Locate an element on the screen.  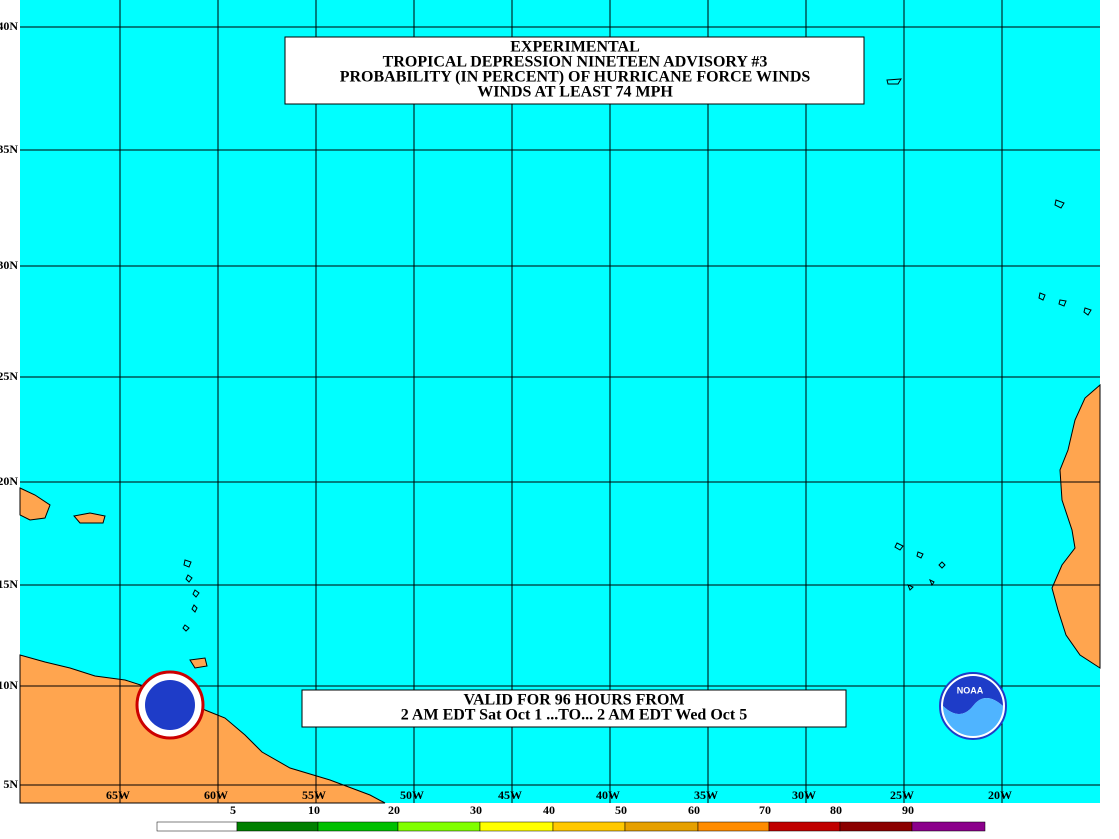
longitude-label: 65W is located at coordinates (118, 795).